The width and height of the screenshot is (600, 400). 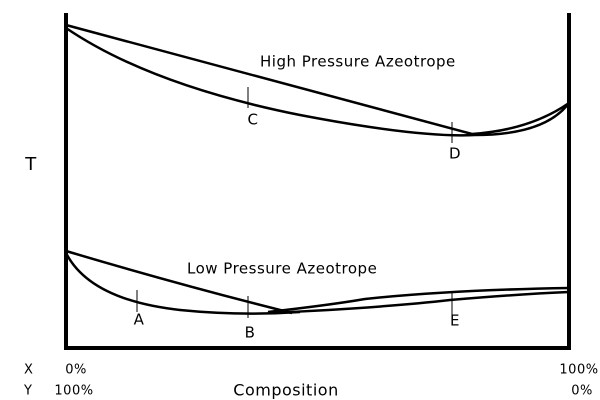 What do you see at coordinates (250, 333) in the screenshot?
I see `point-label: B` at bounding box center [250, 333].